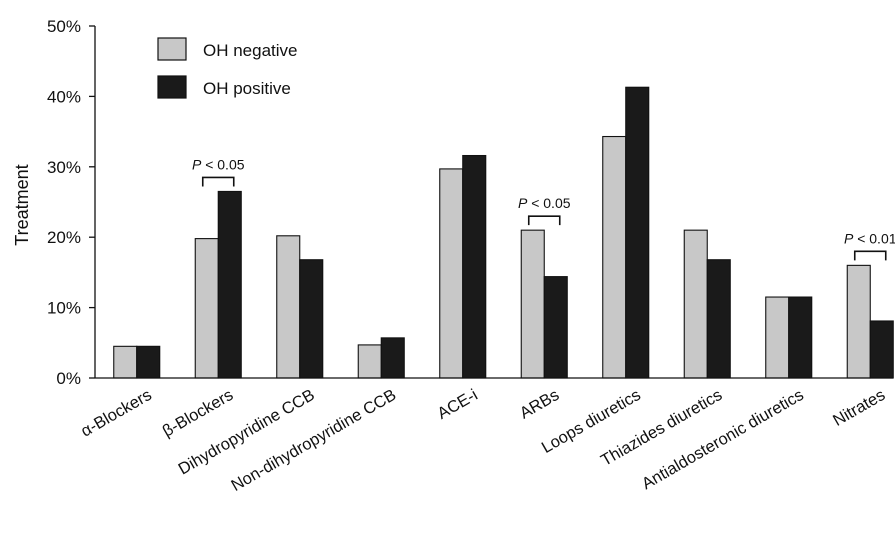 The image size is (895, 546). I want to click on y-axis-title: Treatment, so click(22, 204).